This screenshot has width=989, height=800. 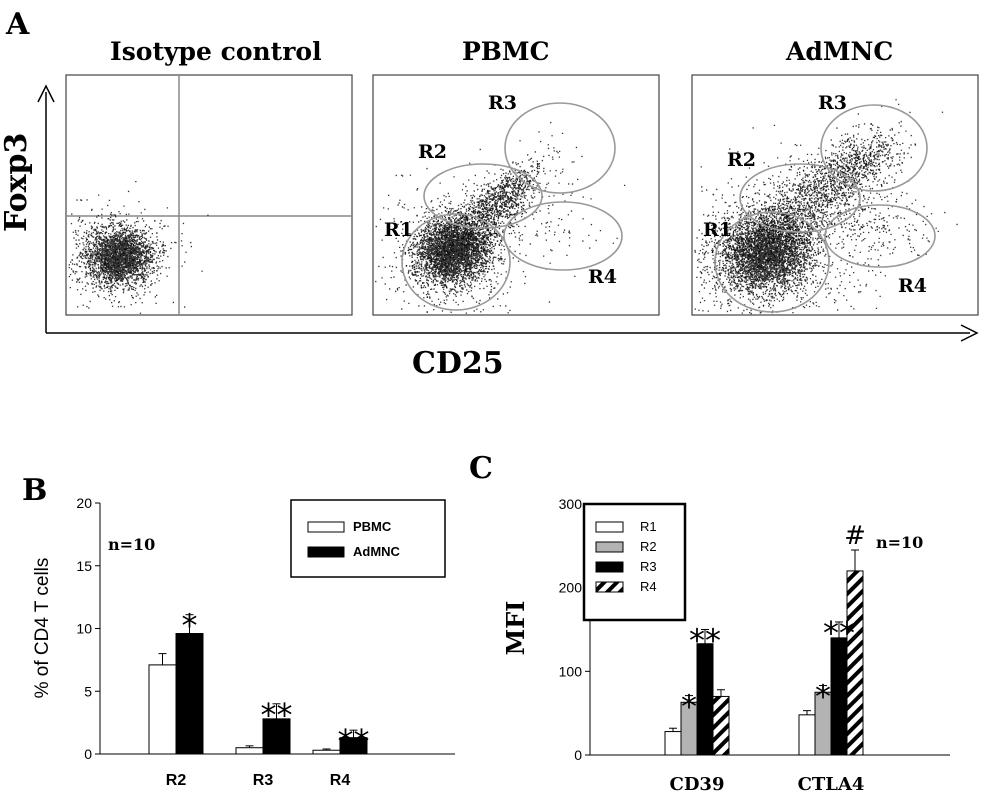 What do you see at coordinates (481, 468) in the screenshot?
I see `panel-c-letter: C` at bounding box center [481, 468].